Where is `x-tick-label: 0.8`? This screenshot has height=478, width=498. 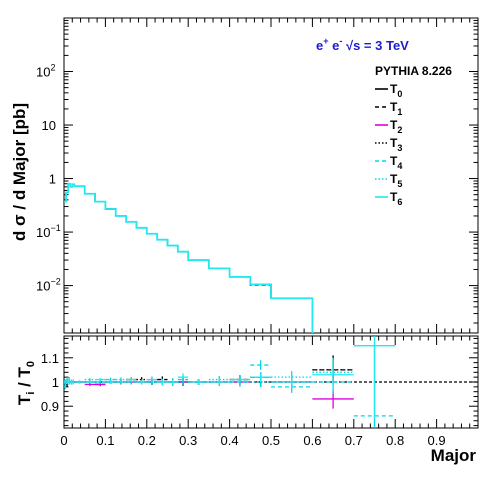
x-tick-label: 0.8 is located at coordinates (395, 440).